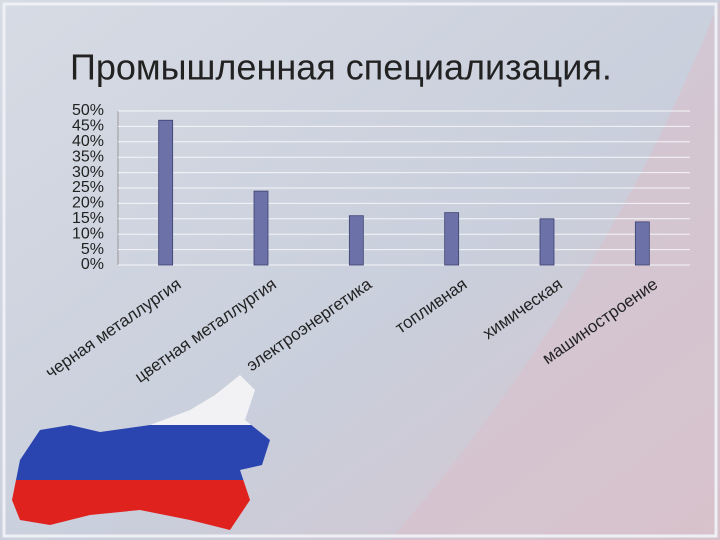 The image size is (720, 540). Describe the element at coordinates (88, 203) in the screenshot. I see `y-tick-label: 20%` at that location.